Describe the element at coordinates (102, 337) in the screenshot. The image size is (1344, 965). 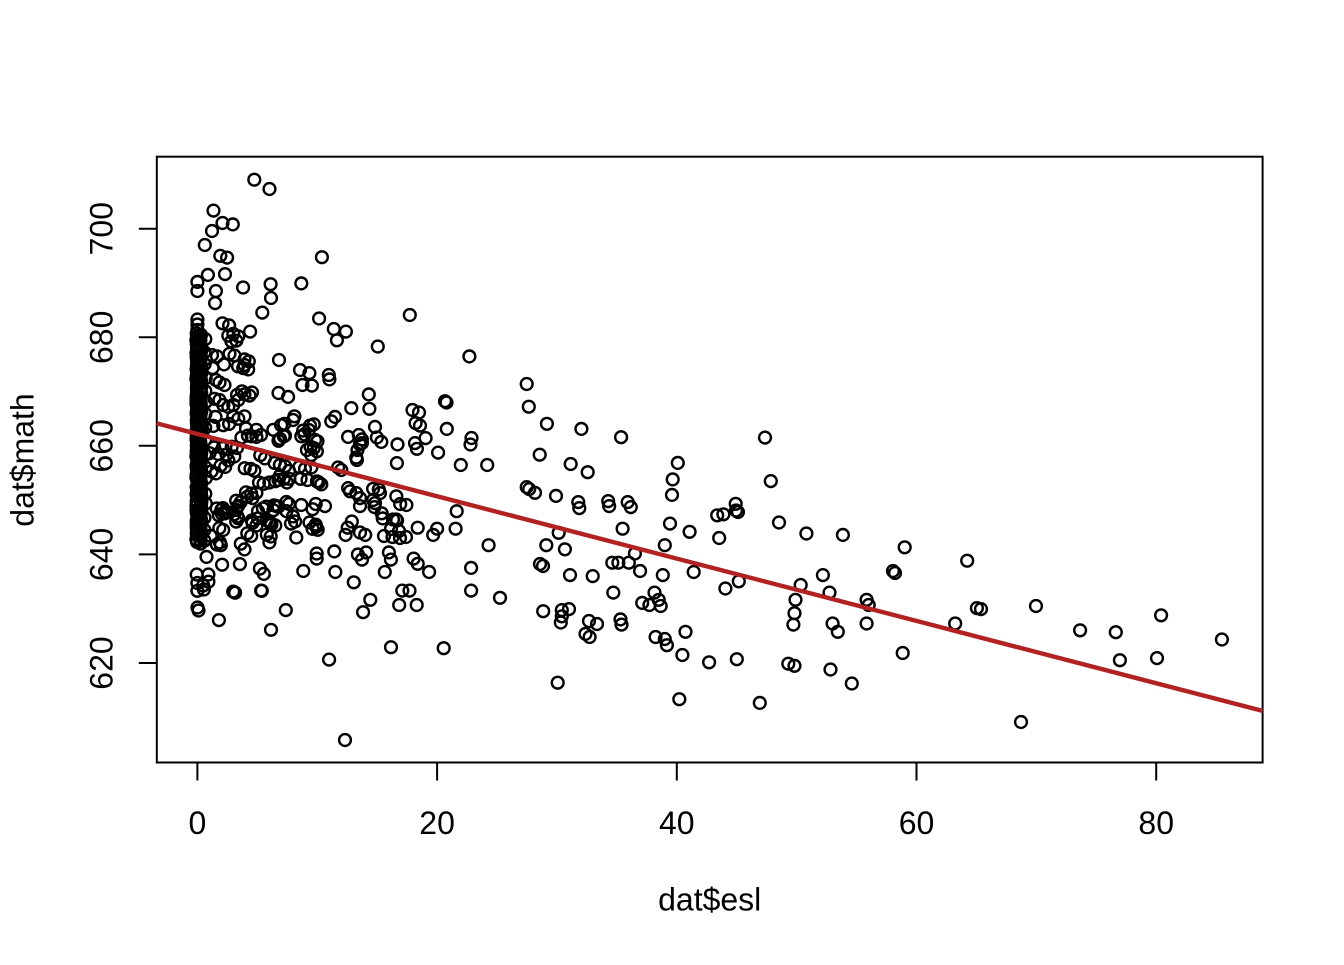
I see `svg-text: 680` at that location.